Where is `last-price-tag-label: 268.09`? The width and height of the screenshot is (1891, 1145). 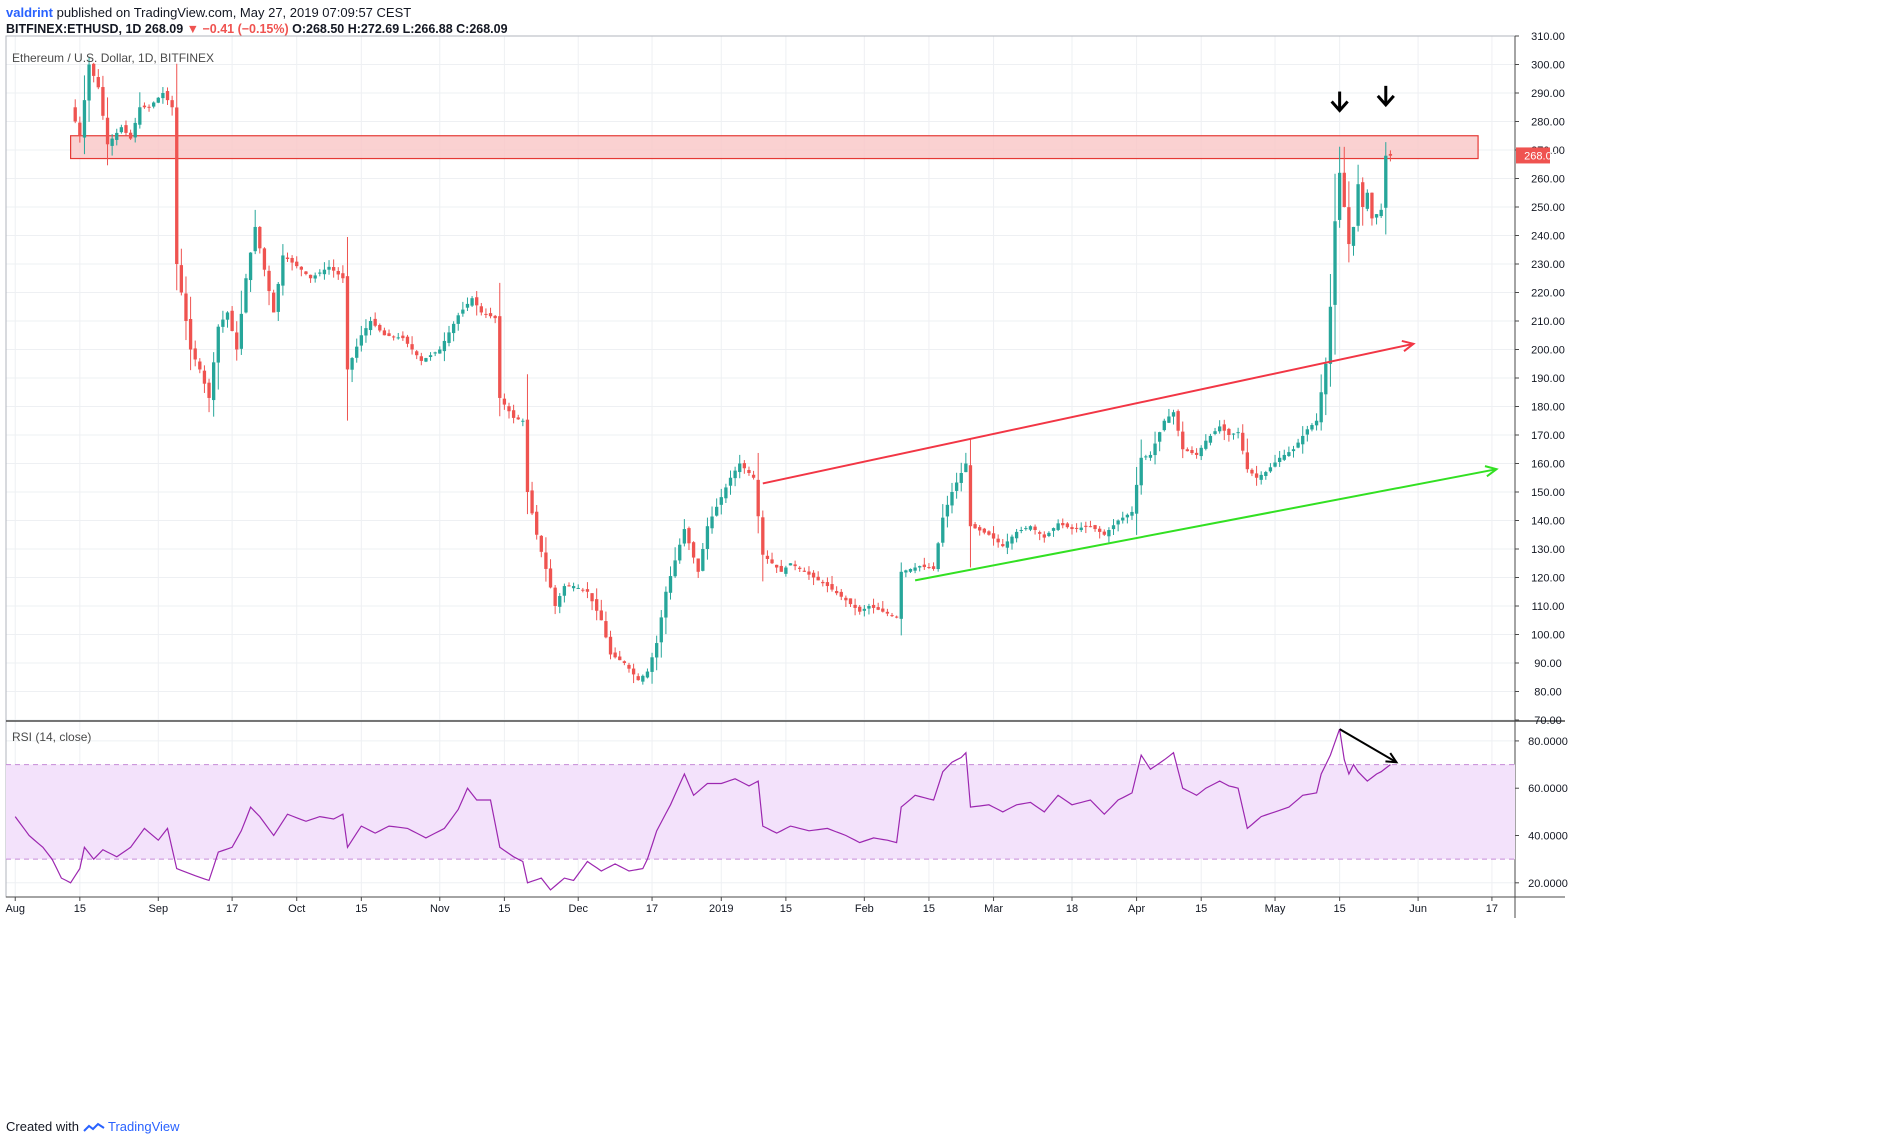 last-price-tag-label: 268.09 is located at coordinates (1541, 156).